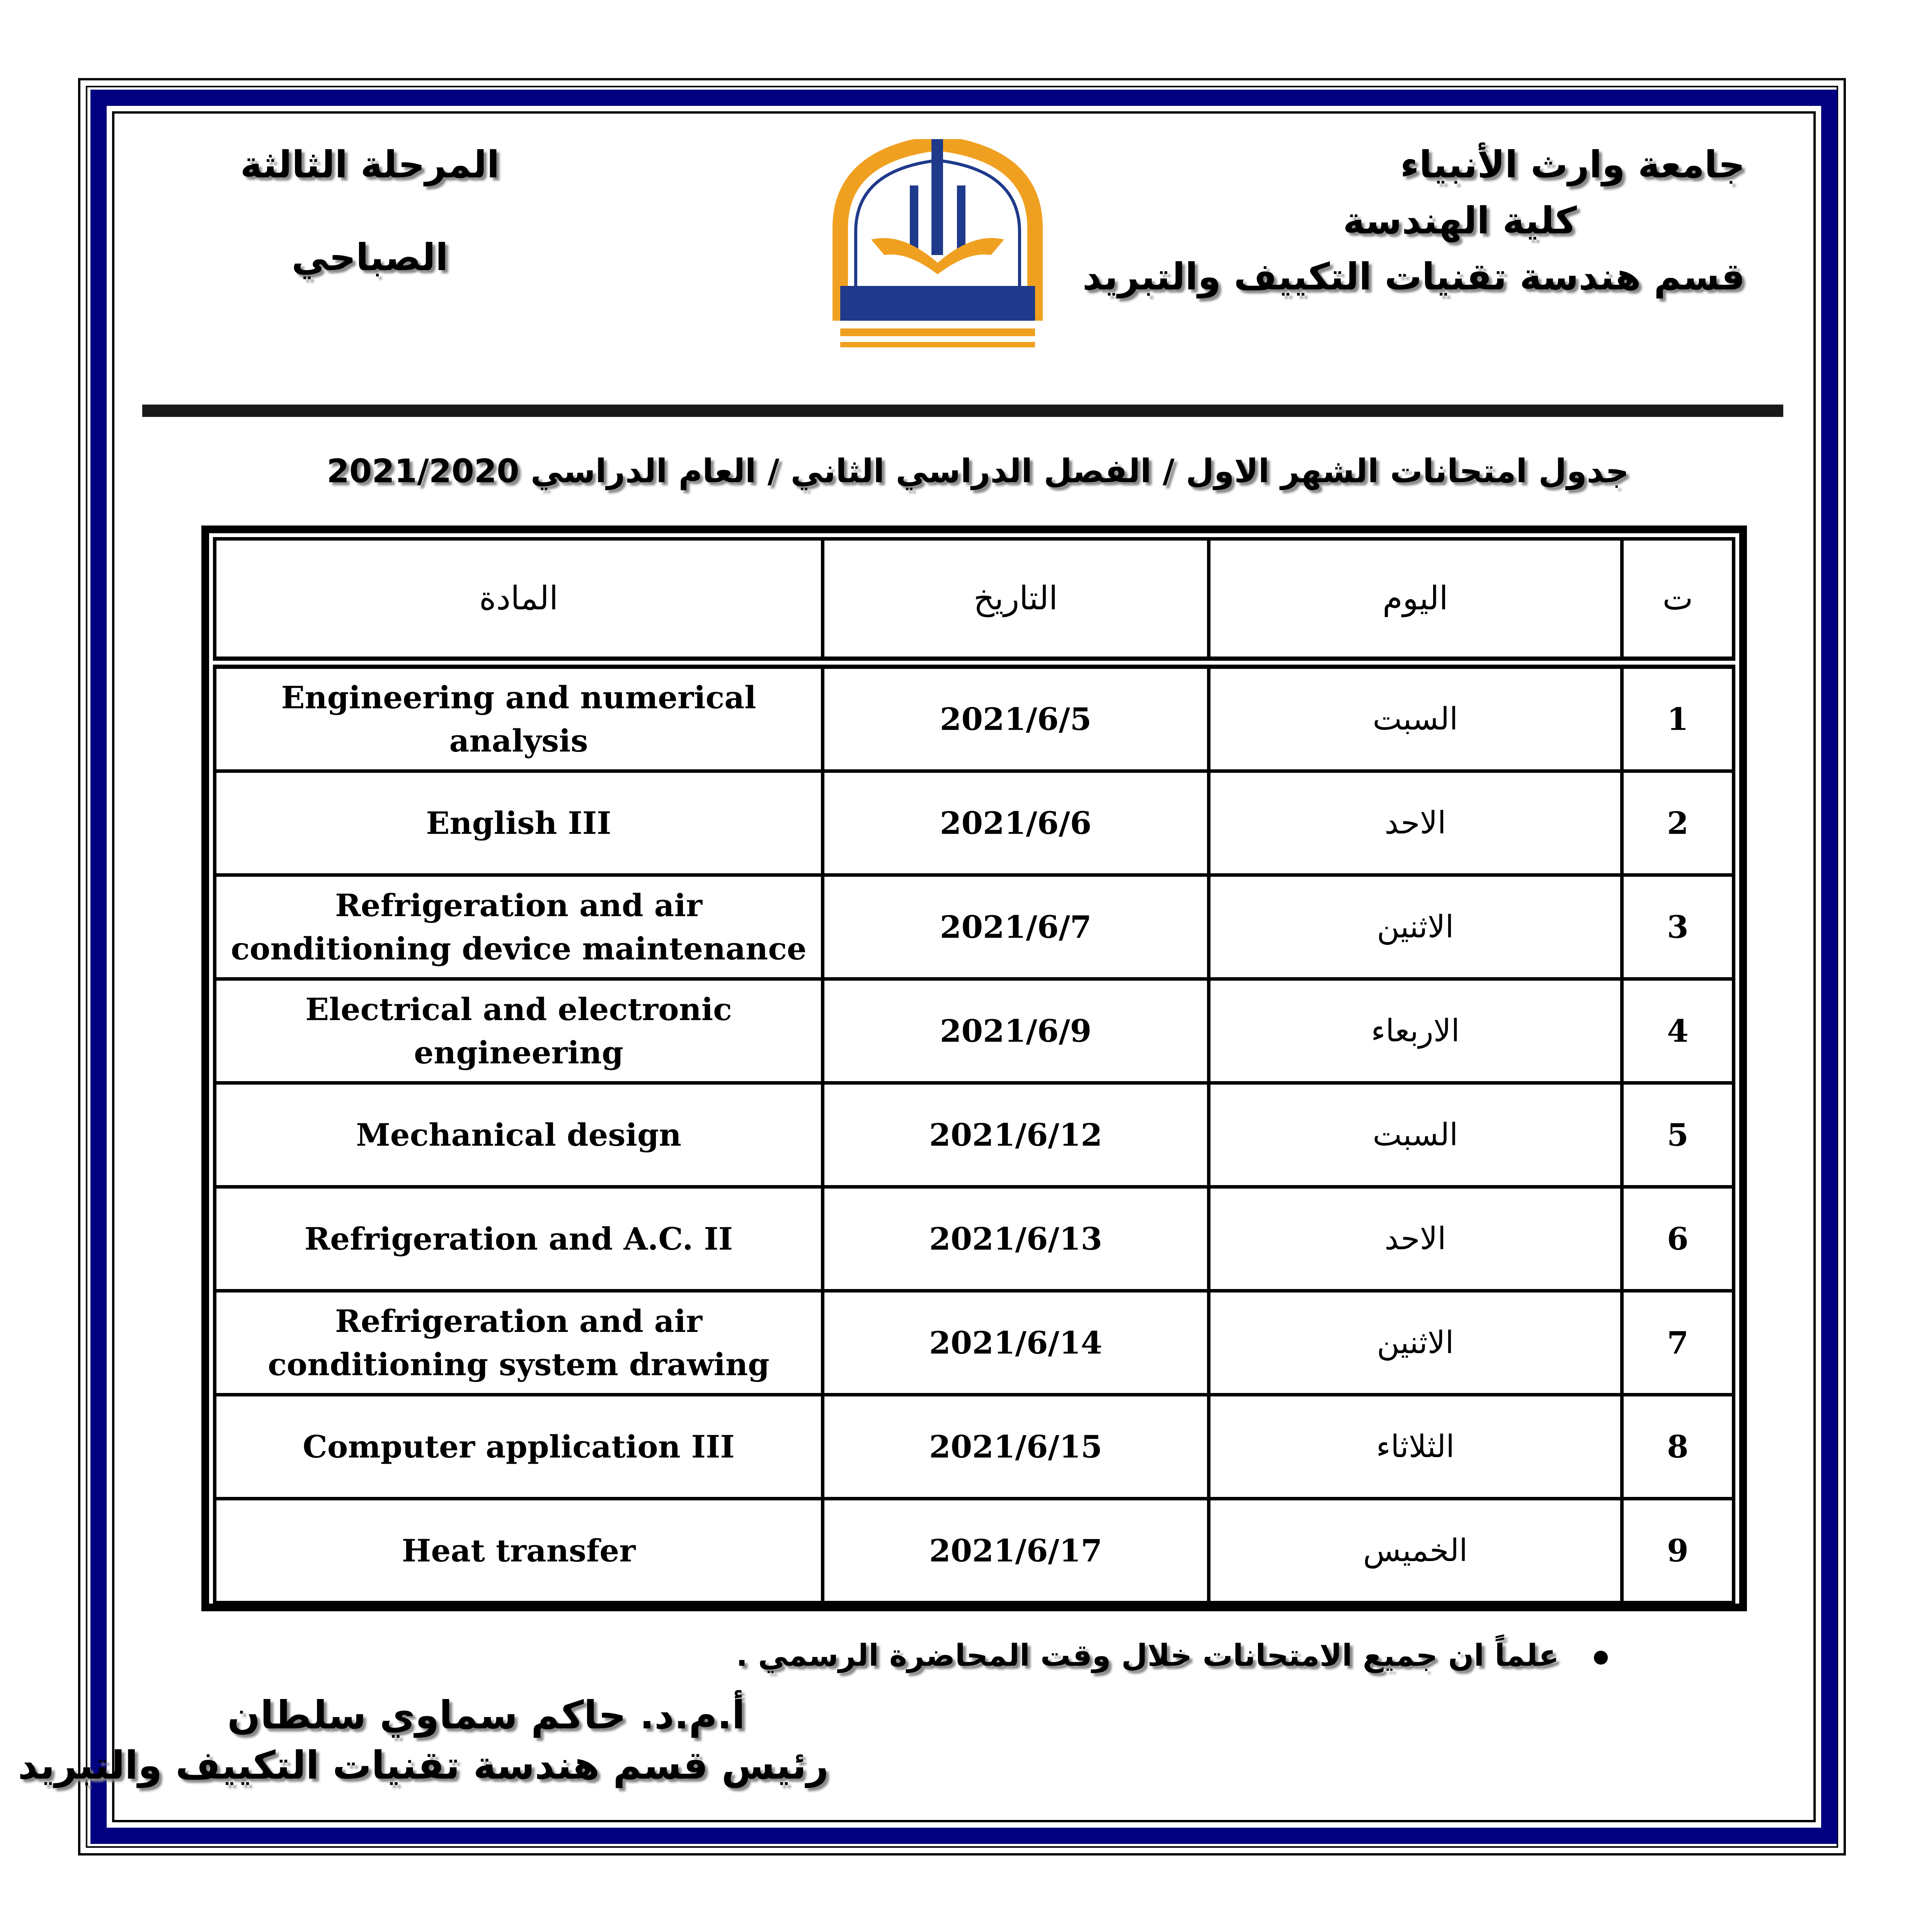  What do you see at coordinates (1016, 927) in the screenshot?
I see `cell-date: 2021/6/7` at bounding box center [1016, 927].